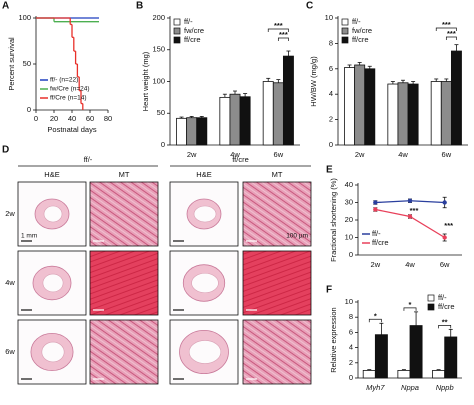 This screenshot has height=405, width=474. I want to click on significance-label: *, so click(375, 315).